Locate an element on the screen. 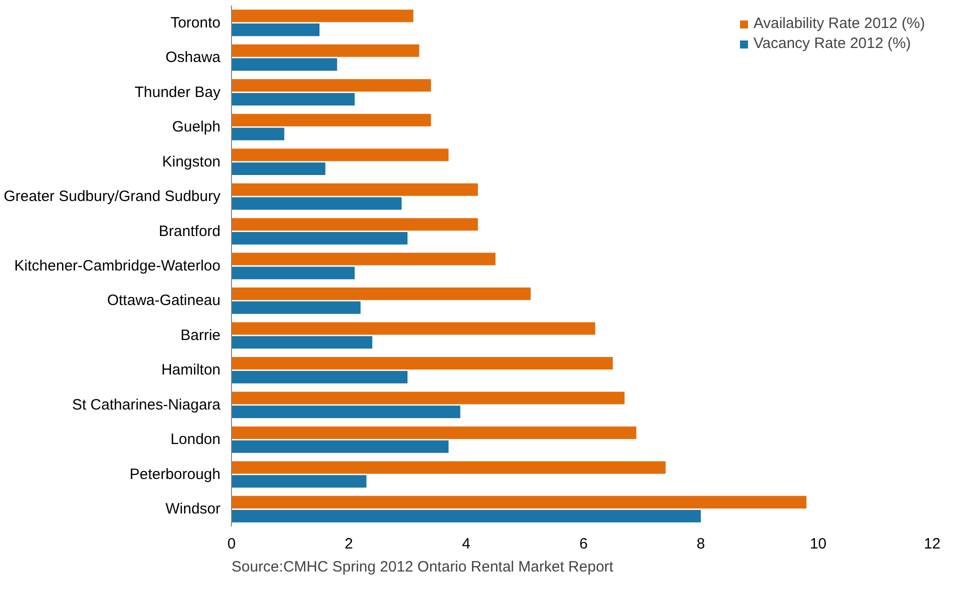  x-tick-label: 12 is located at coordinates (932, 544).